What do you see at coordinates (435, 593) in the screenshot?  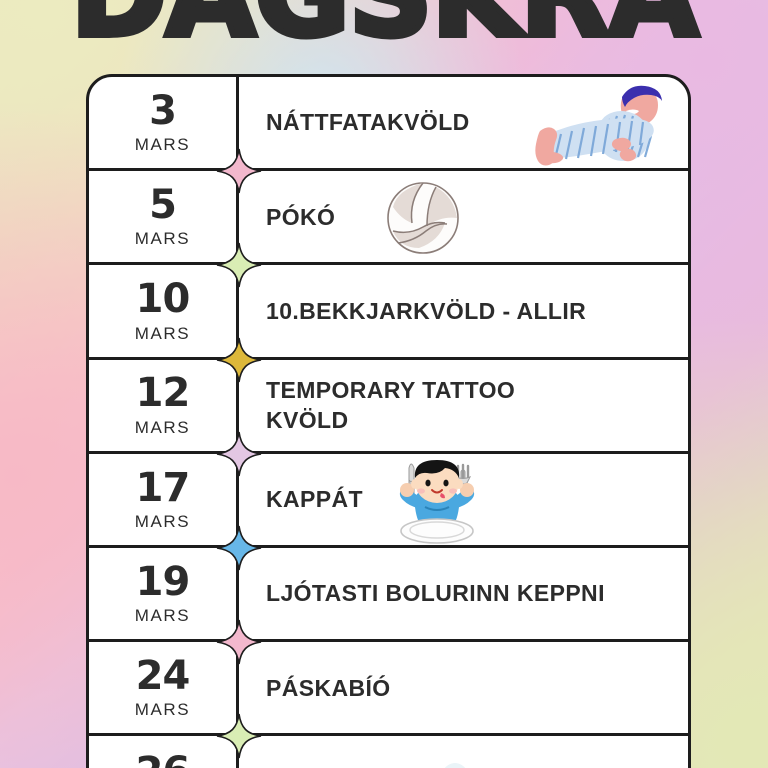 I see `event-title: LJÓTASTI BOLURINN KEPPNI` at bounding box center [435, 593].